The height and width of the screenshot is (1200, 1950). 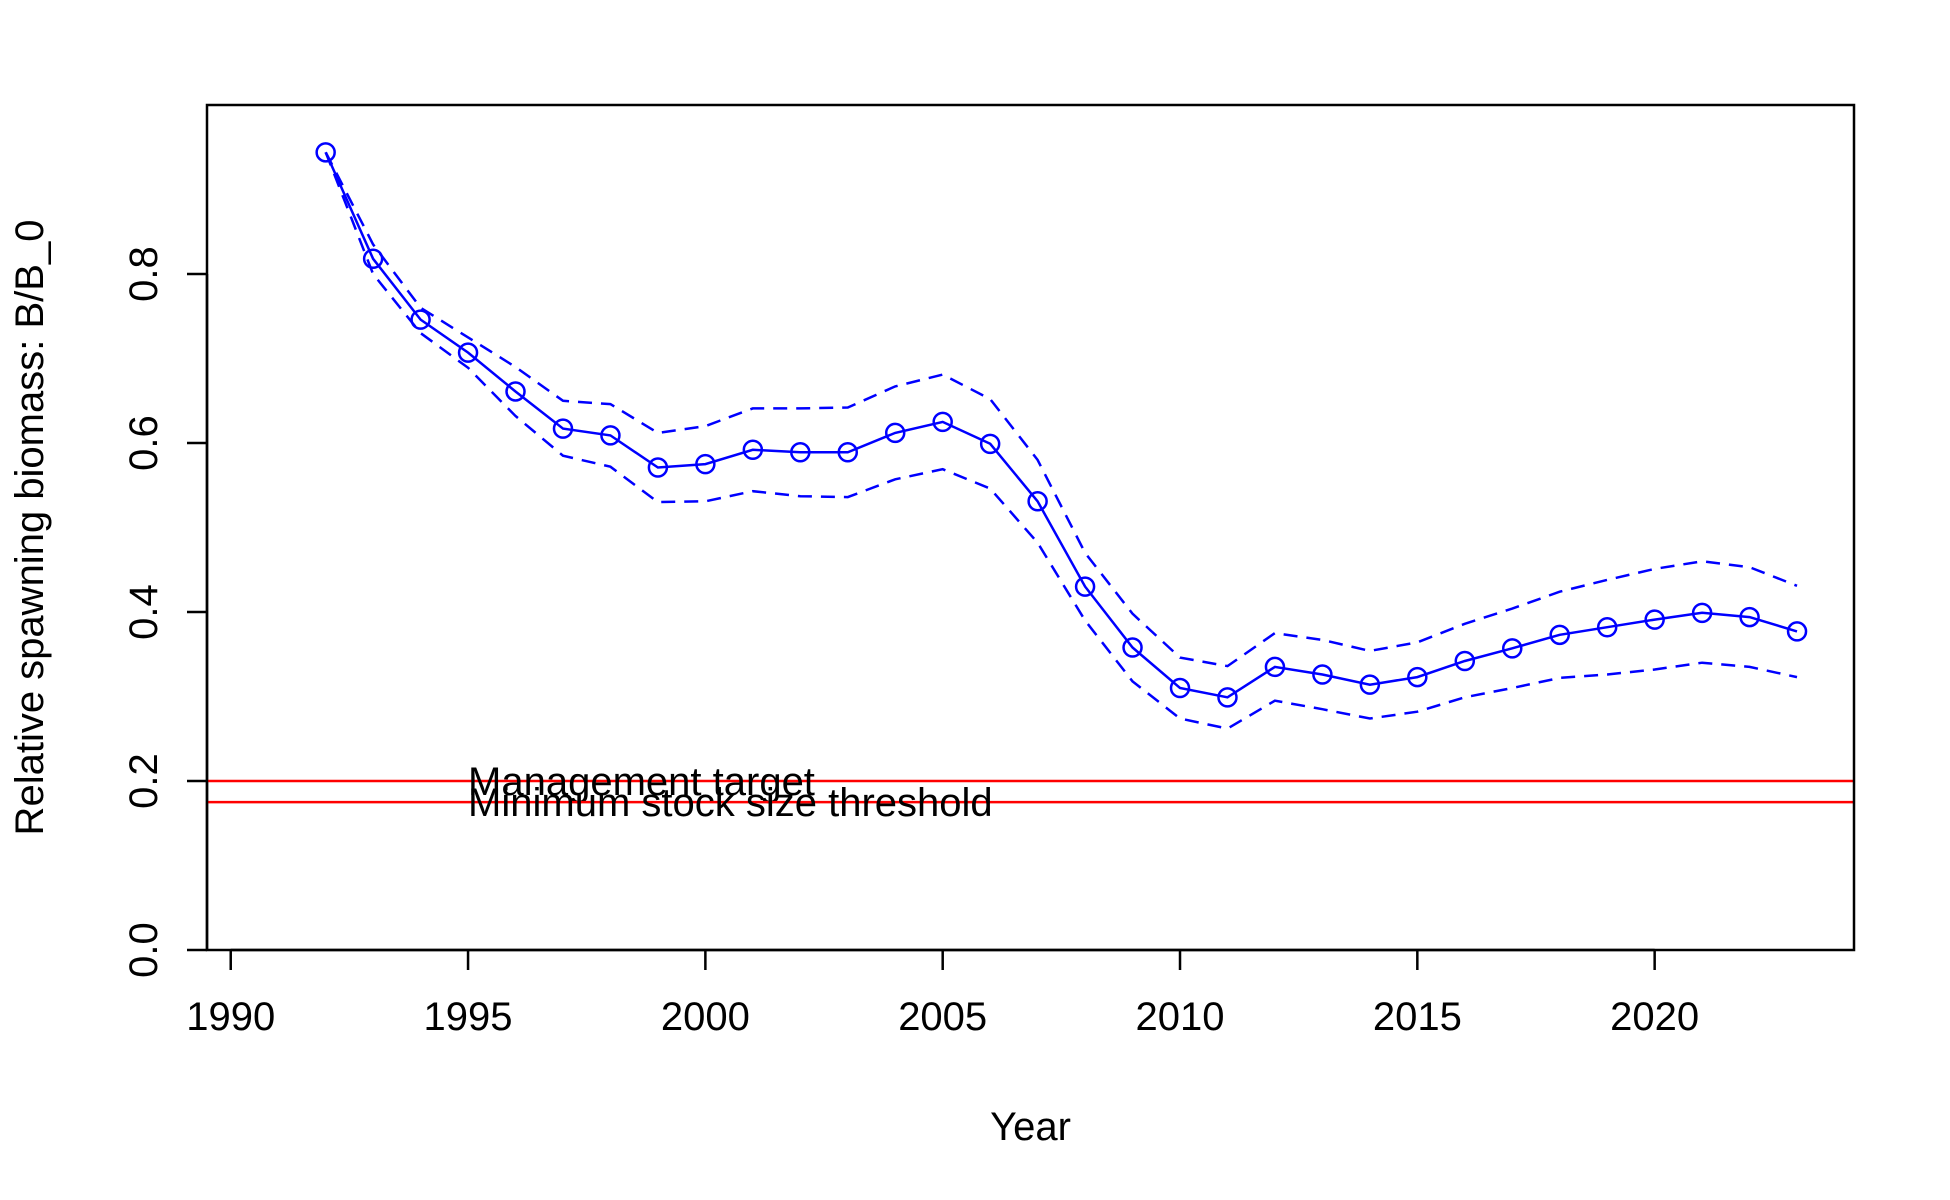 What do you see at coordinates (705, 1017) in the screenshot?
I see `x-tick-label: 2000` at bounding box center [705, 1017].